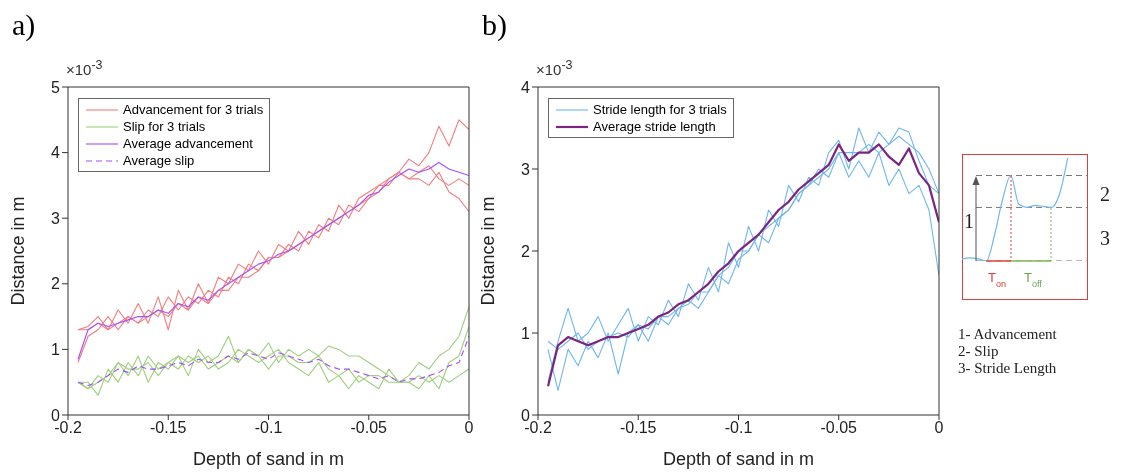  What do you see at coordinates (997, 279) in the screenshot?
I see `text: T$_{on}$` at bounding box center [997, 279].